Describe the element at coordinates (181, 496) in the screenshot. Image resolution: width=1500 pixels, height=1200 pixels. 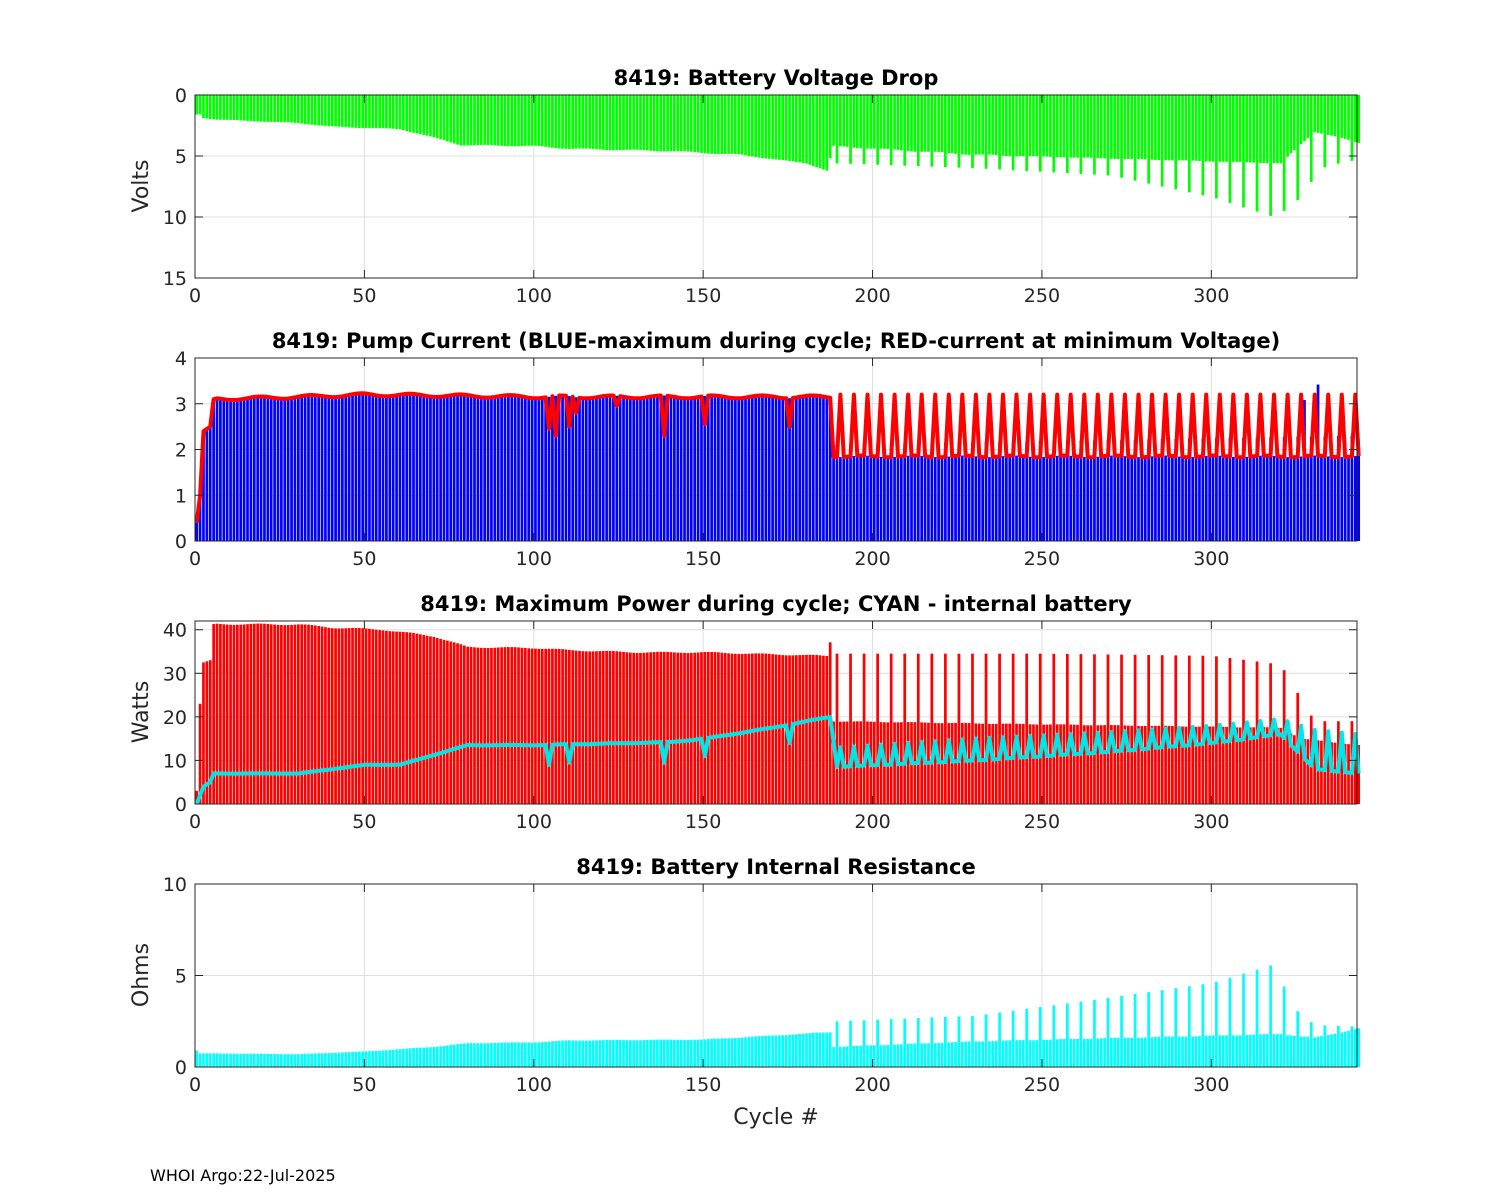
I see `y-tick-label: 1` at that location.